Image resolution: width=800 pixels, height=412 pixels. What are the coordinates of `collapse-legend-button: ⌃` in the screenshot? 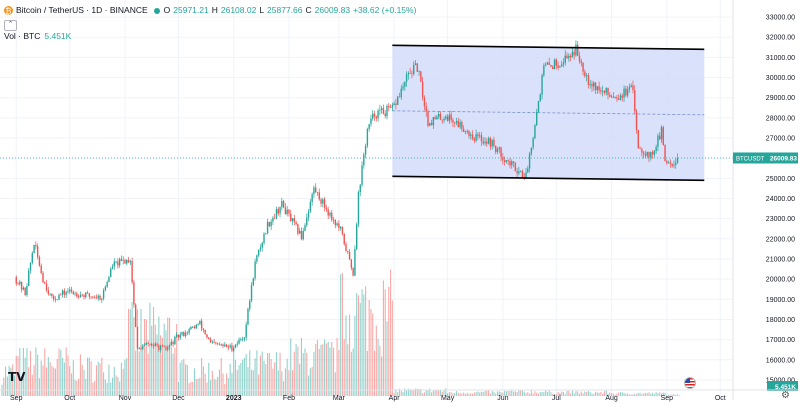 It's located at (10, 25).